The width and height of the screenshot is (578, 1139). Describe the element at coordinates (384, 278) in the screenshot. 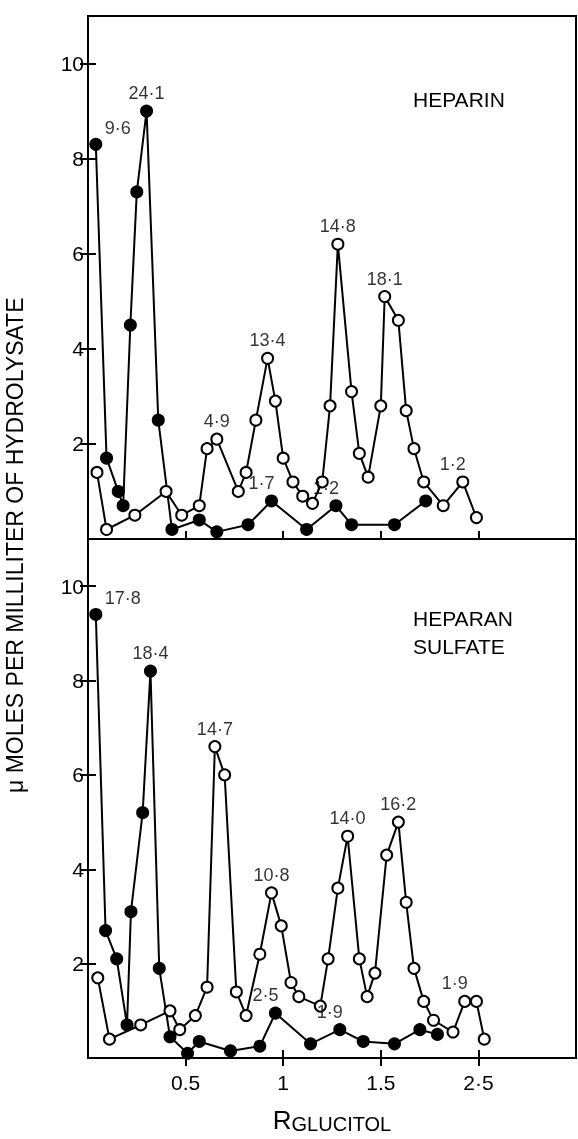

I see `annotation: 18·1` at that location.